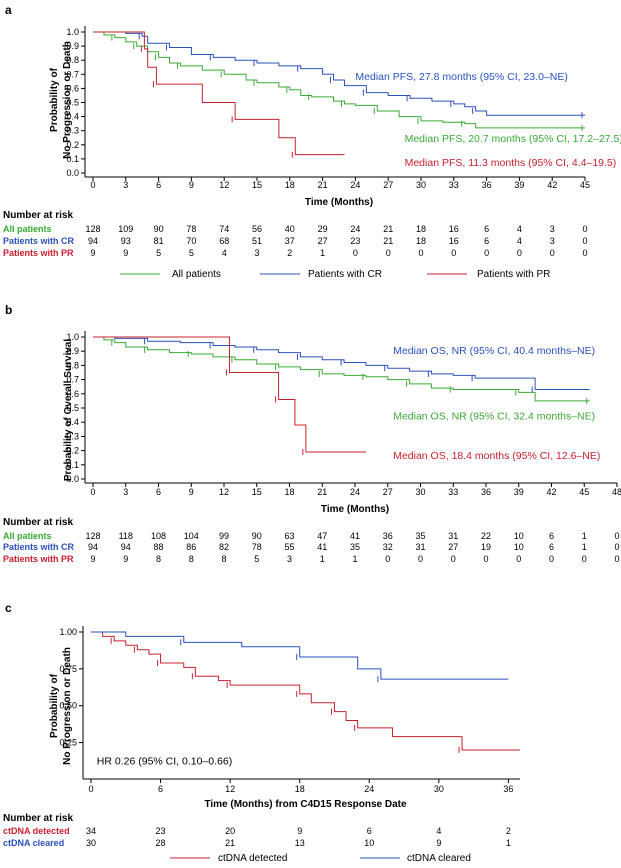 Image resolution: width=621 pixels, height=868 pixels. I want to click on median-annotation: Median OS, NR (95% CI, 32.4 months–NE), so click(494, 416).